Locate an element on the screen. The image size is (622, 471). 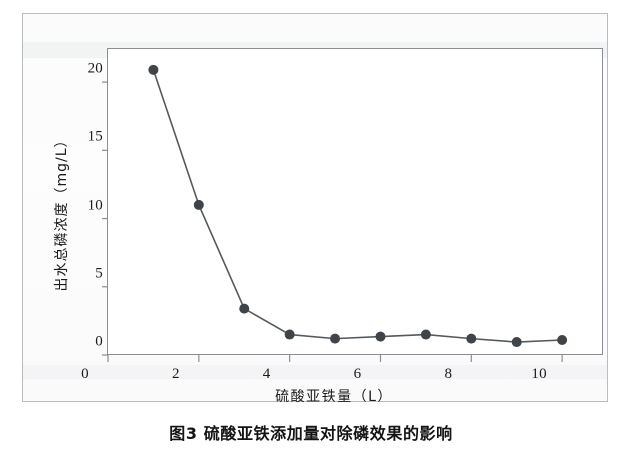
x-tick-label: 10 is located at coordinates (539, 374).